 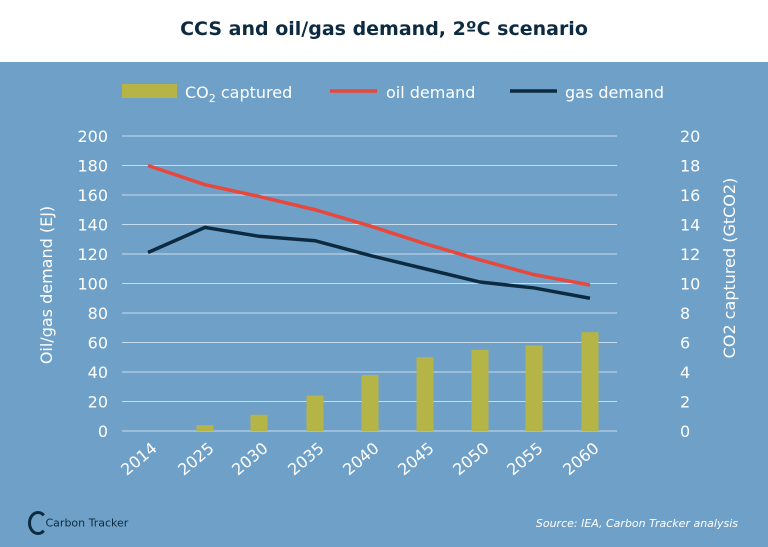 I want to click on y-left-tick: 40, so click(x=98, y=372).